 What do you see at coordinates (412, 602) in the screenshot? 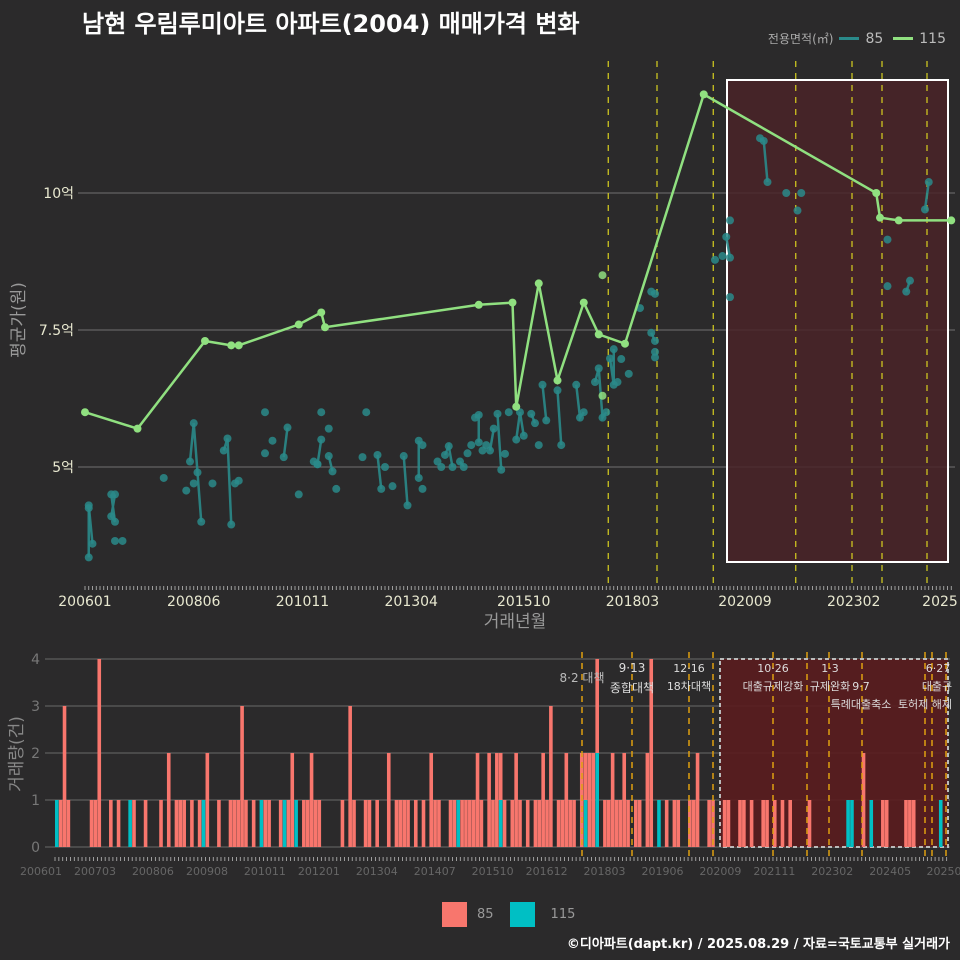
I see `x-tick-label: 201304` at bounding box center [412, 602].